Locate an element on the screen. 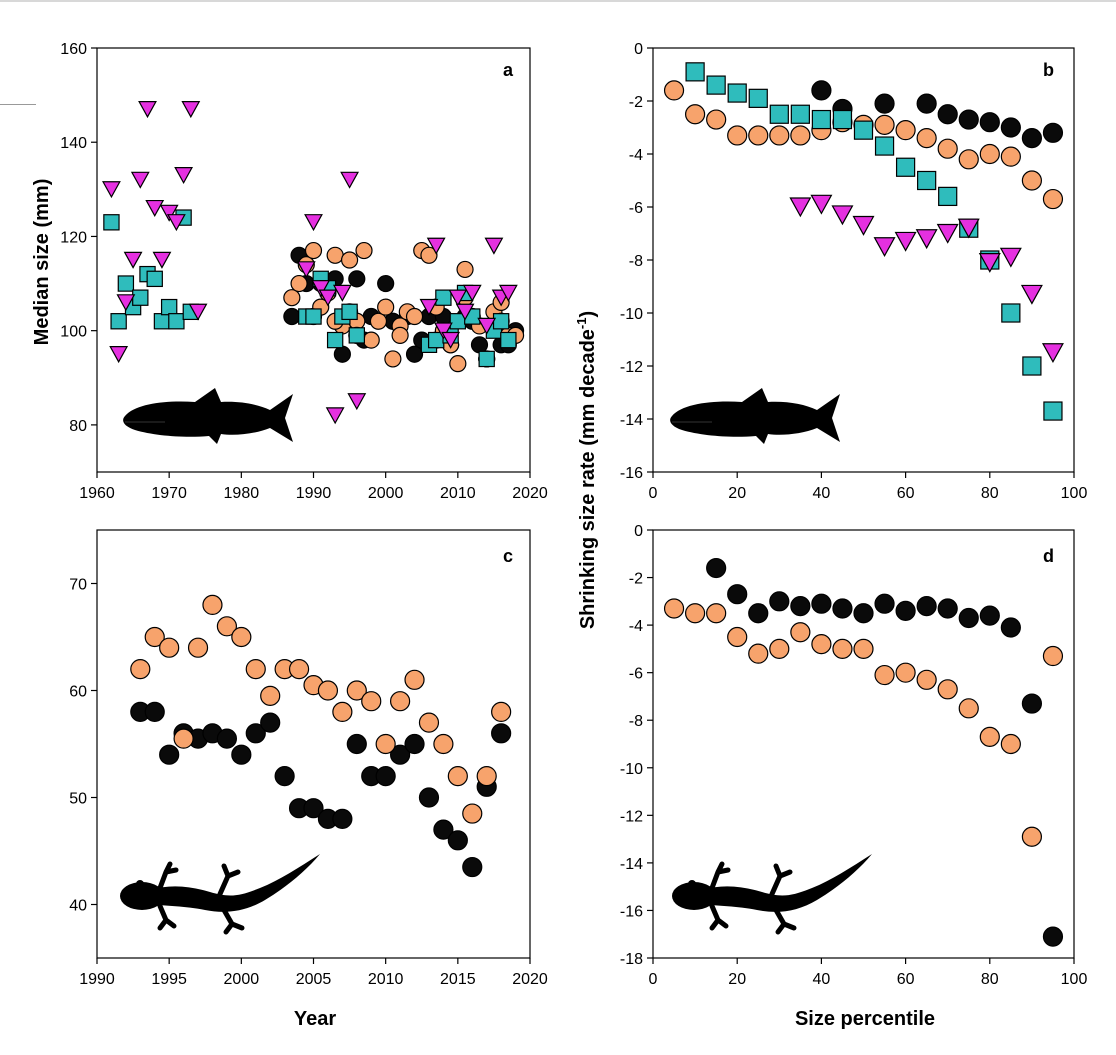  panel-a-letter: a is located at coordinates (508, 70).